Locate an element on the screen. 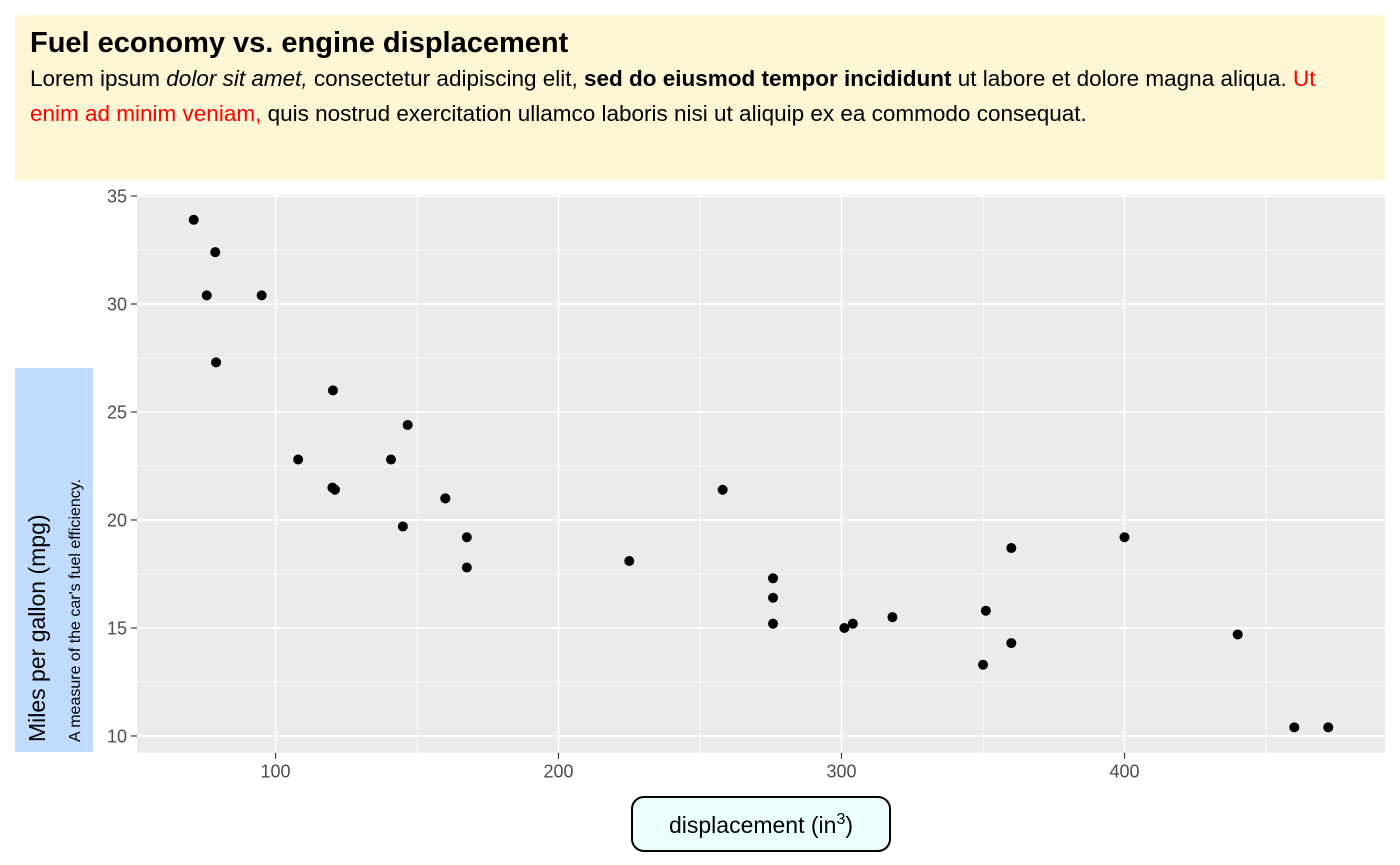 The image size is (1400, 865). chart-title: Fuel economy vs. engine displacement is located at coordinates (299, 43).